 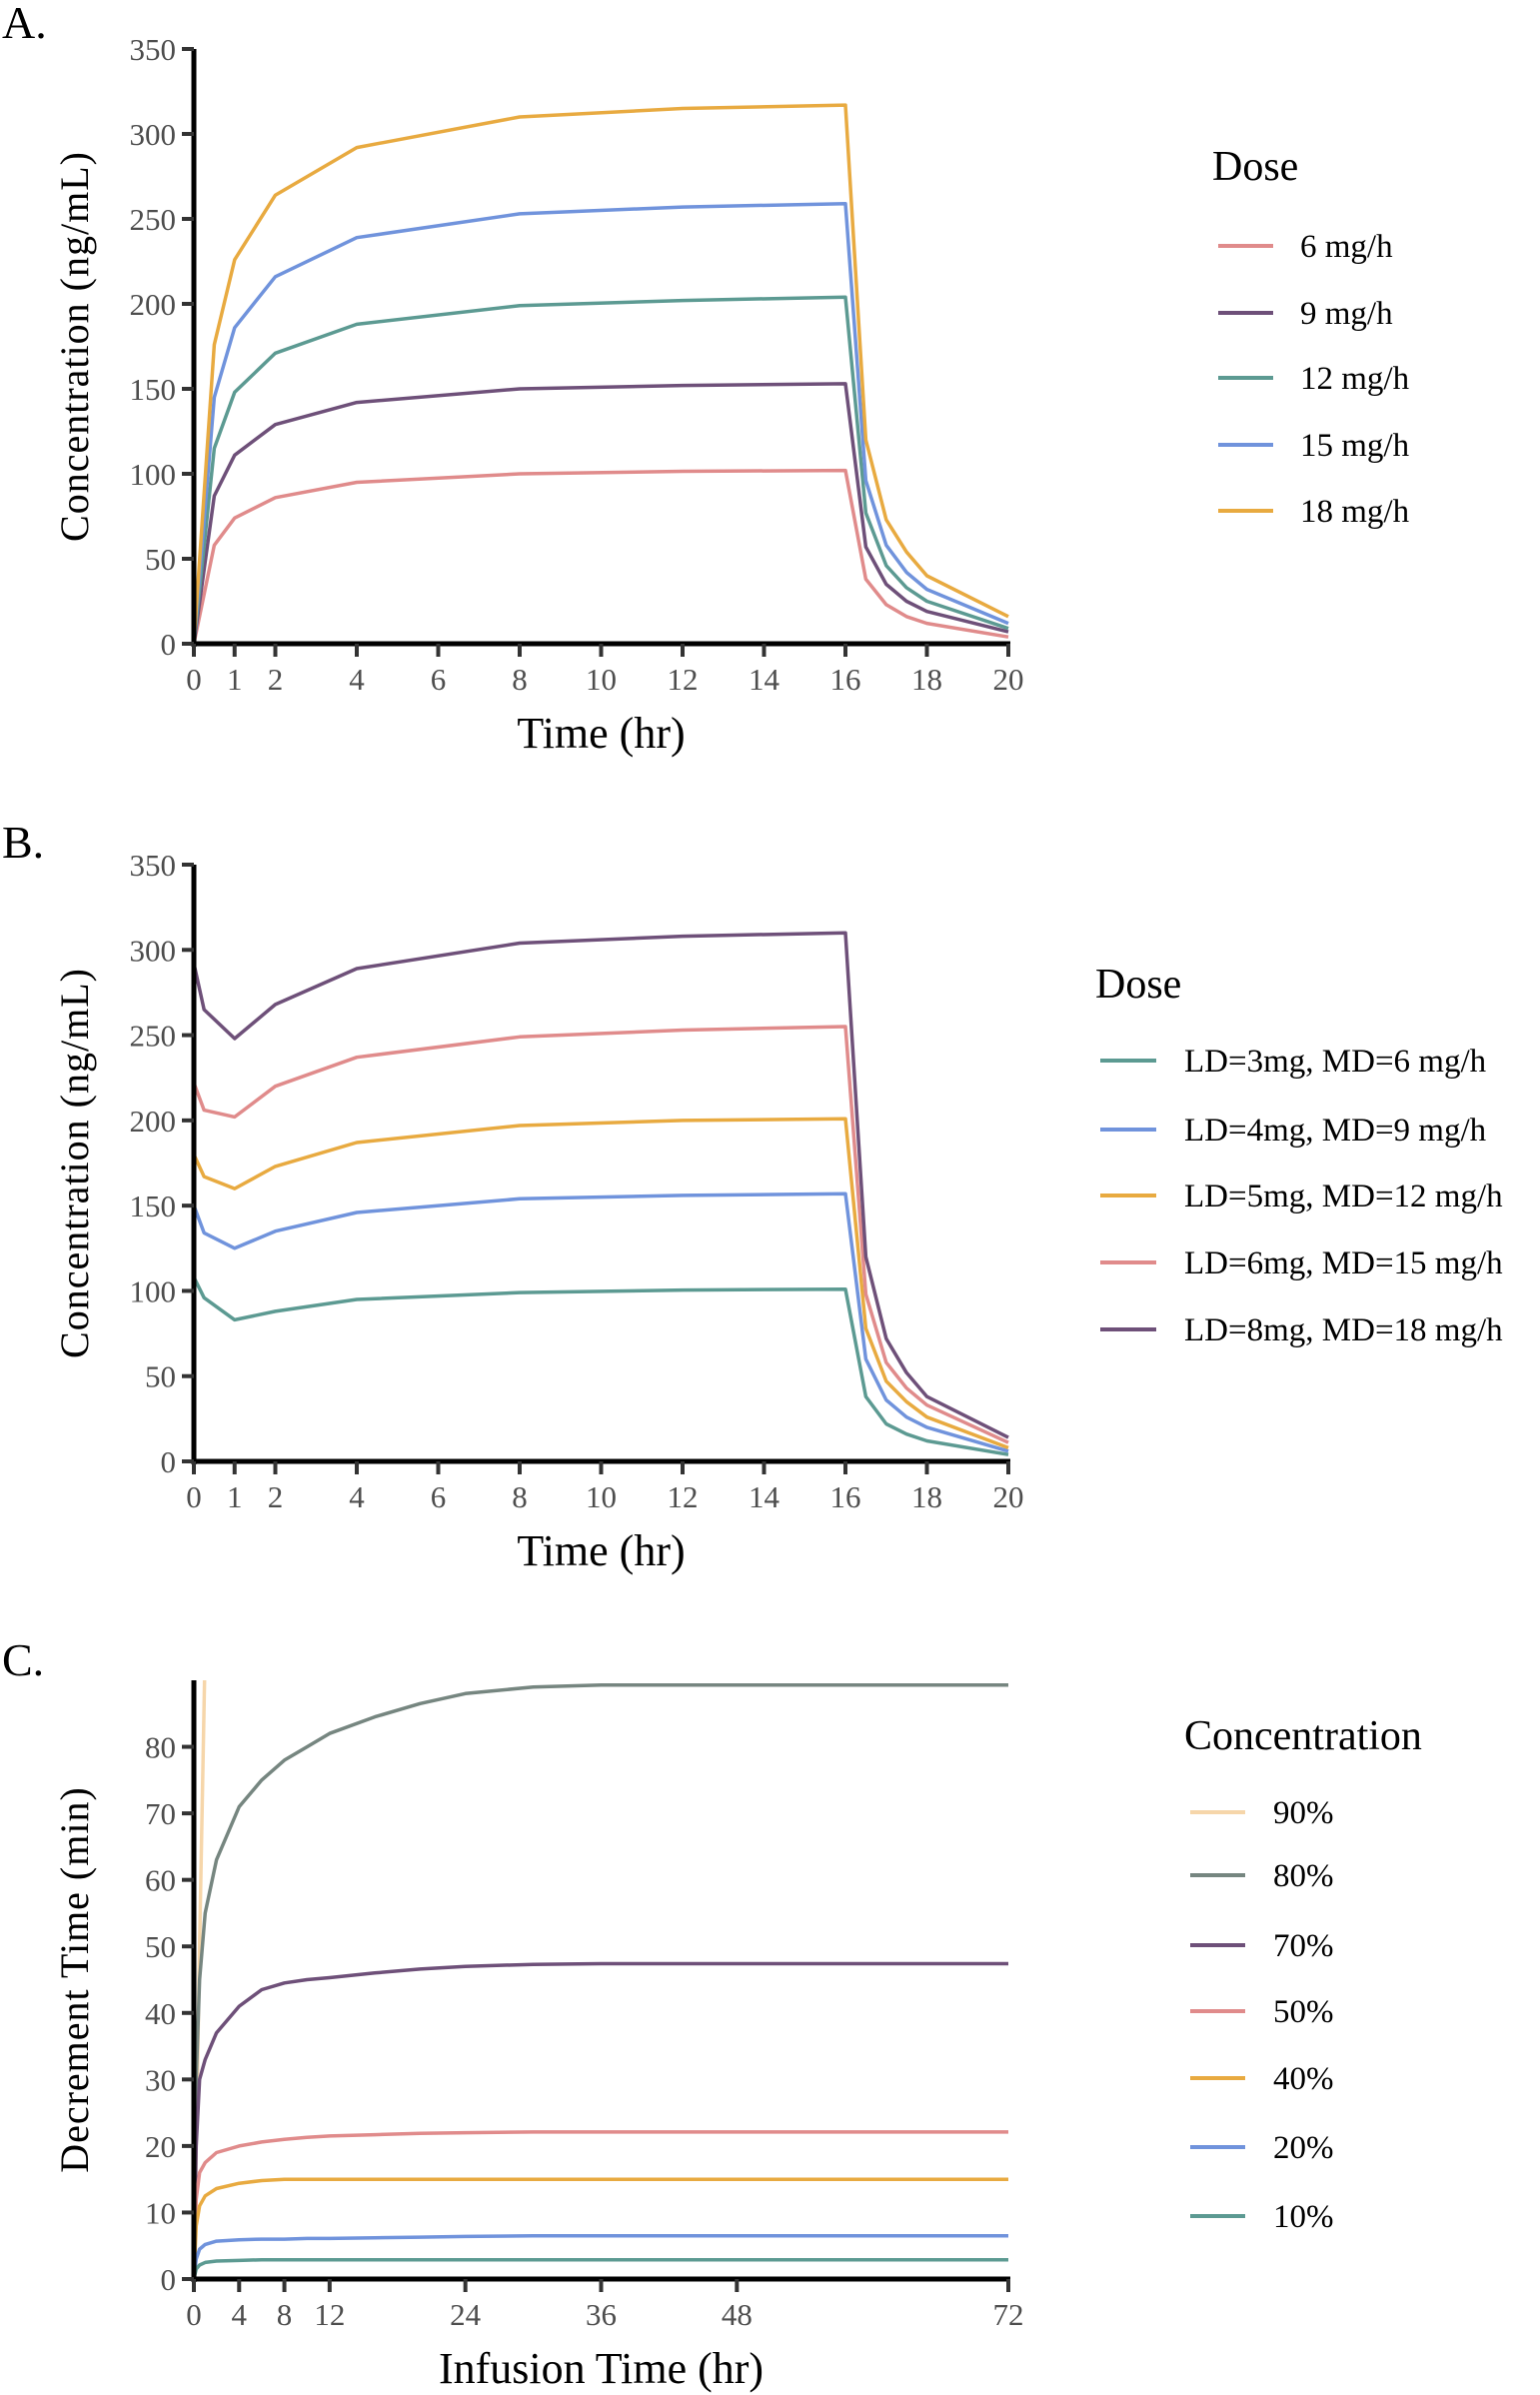 What do you see at coordinates (160, 2079) in the screenshot?
I see `y-tick-label: 30` at bounding box center [160, 2079].